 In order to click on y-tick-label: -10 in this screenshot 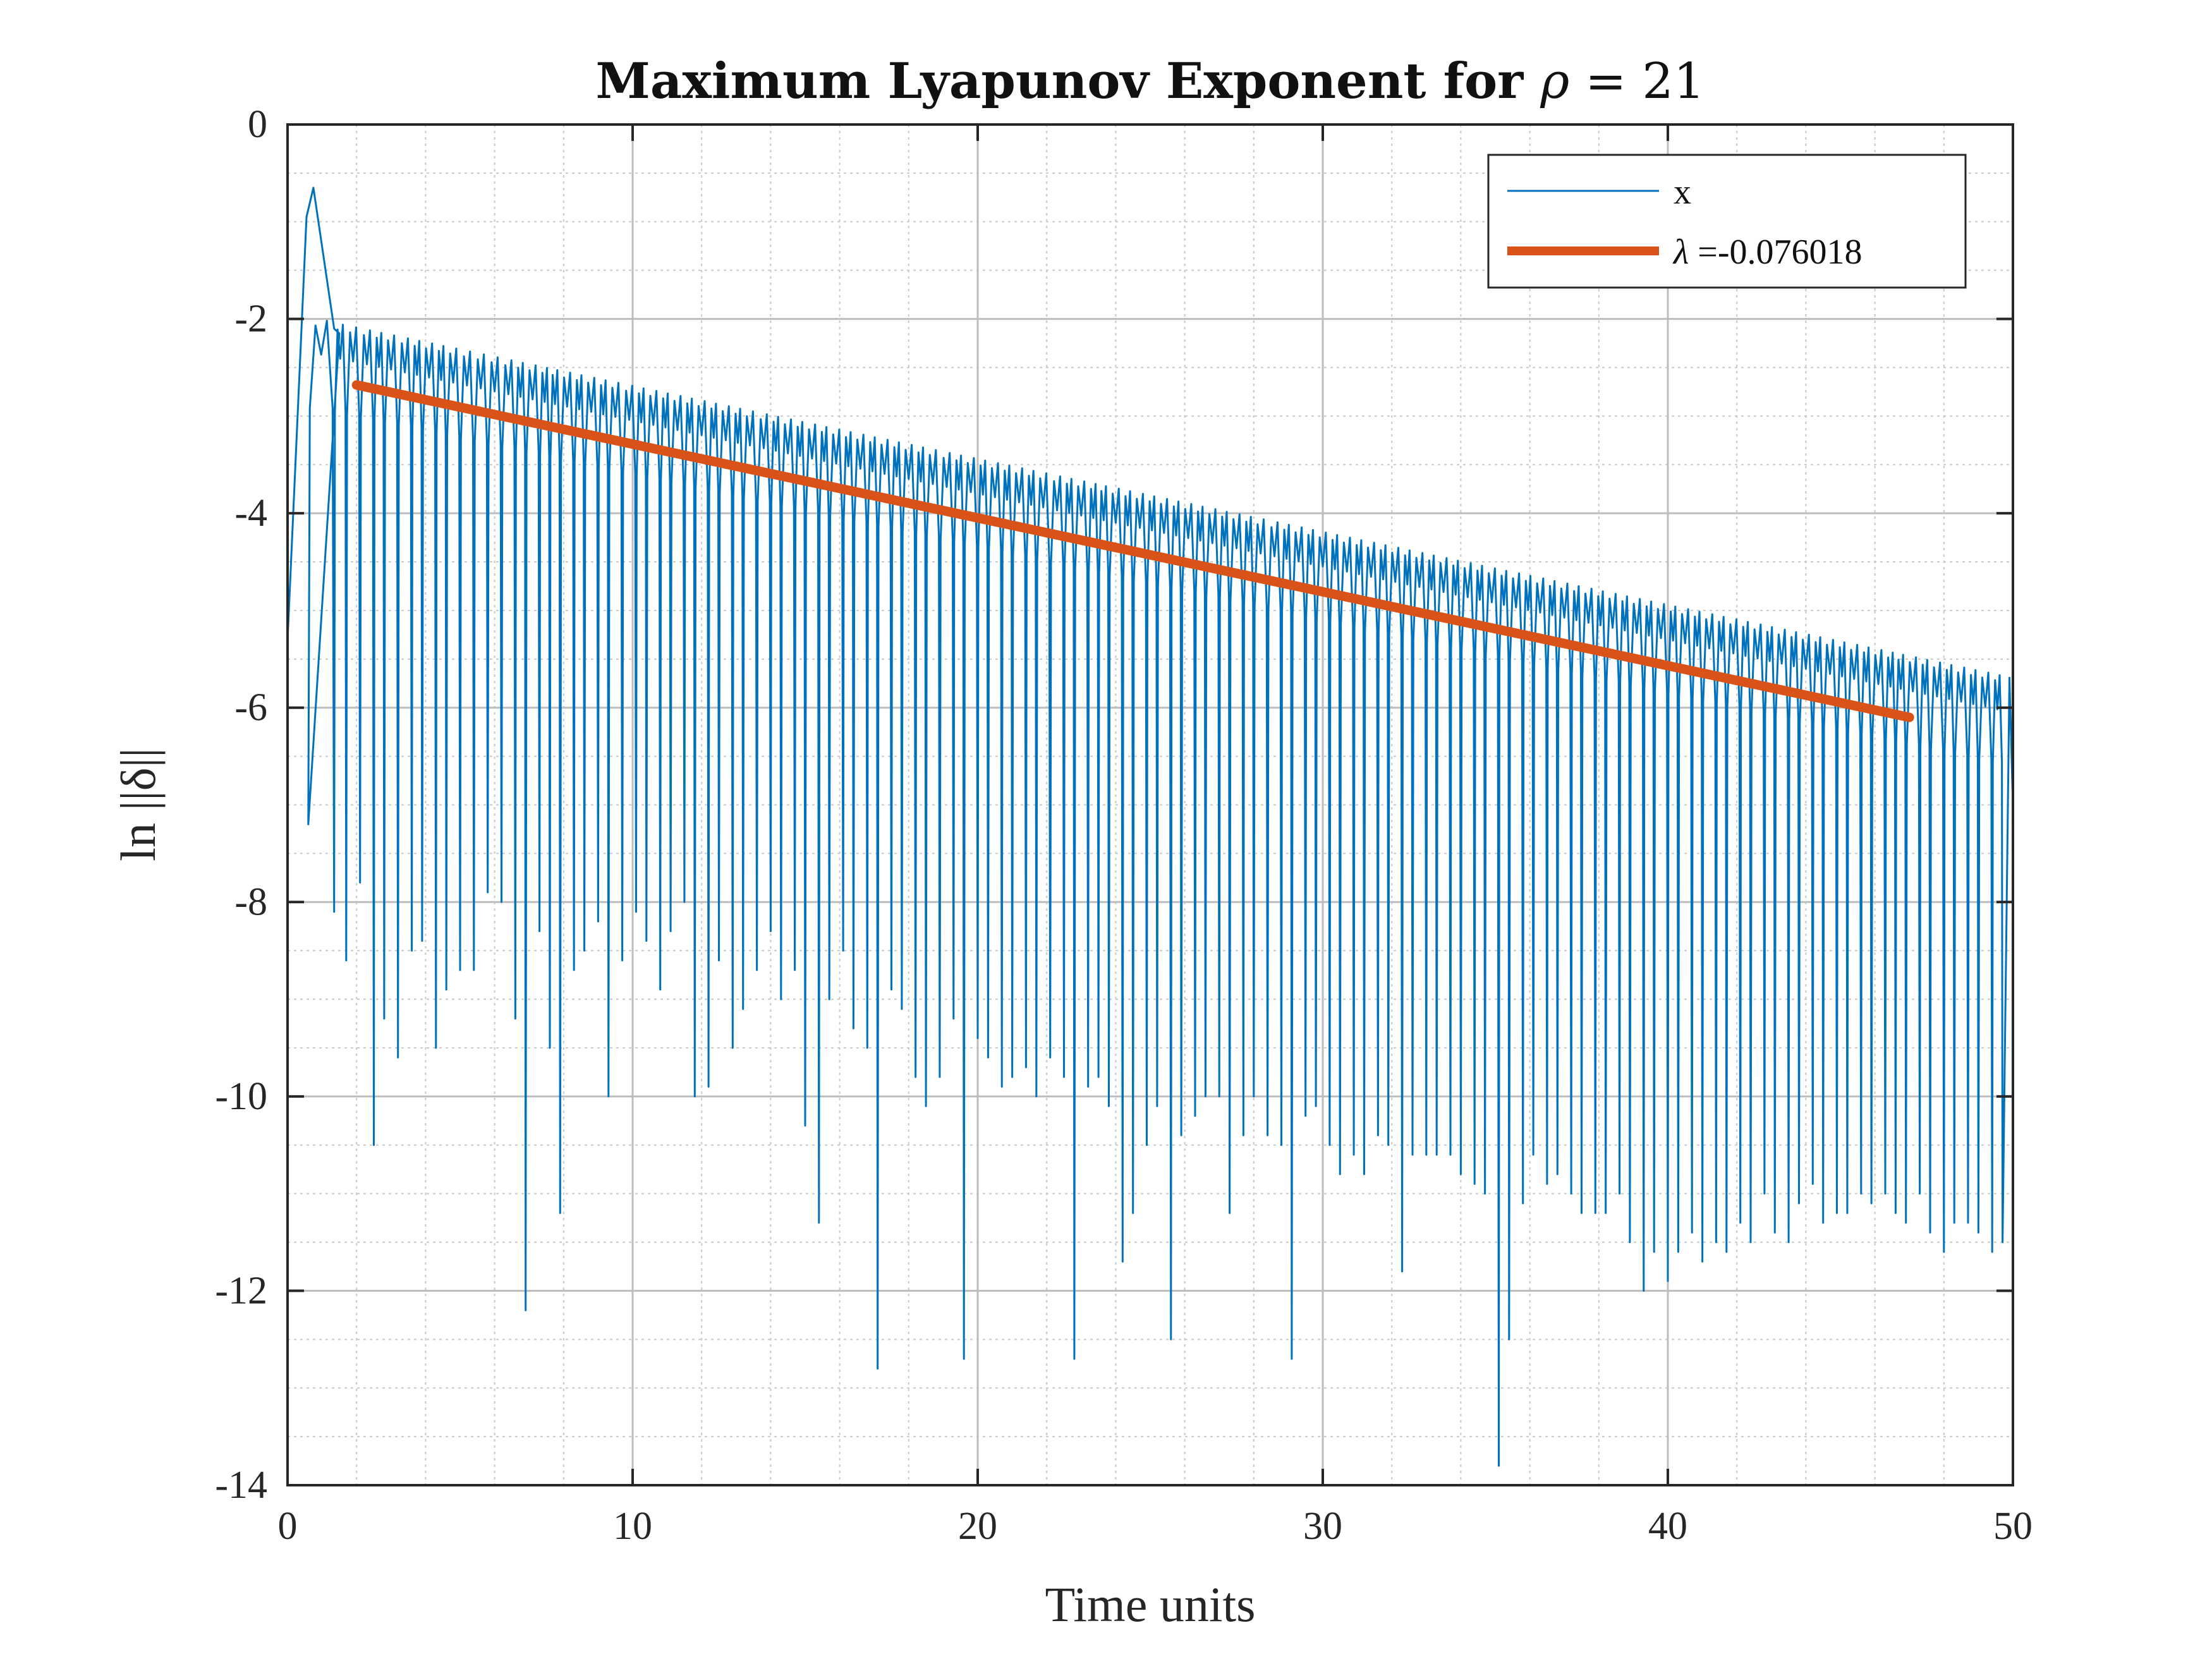, I will do `click(241, 1096)`.